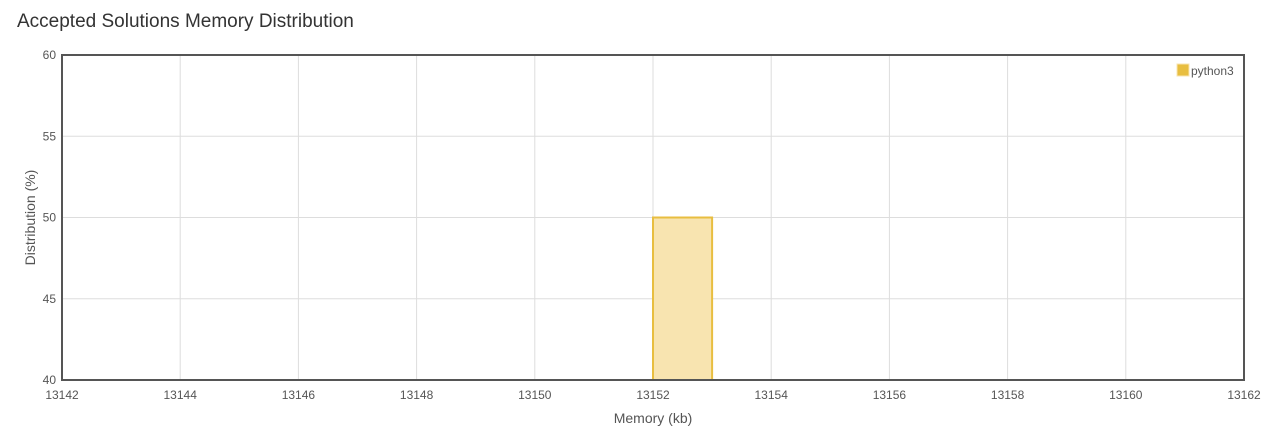 The image size is (1287, 438). I want to click on x-tick-label: 13142, so click(62, 395).